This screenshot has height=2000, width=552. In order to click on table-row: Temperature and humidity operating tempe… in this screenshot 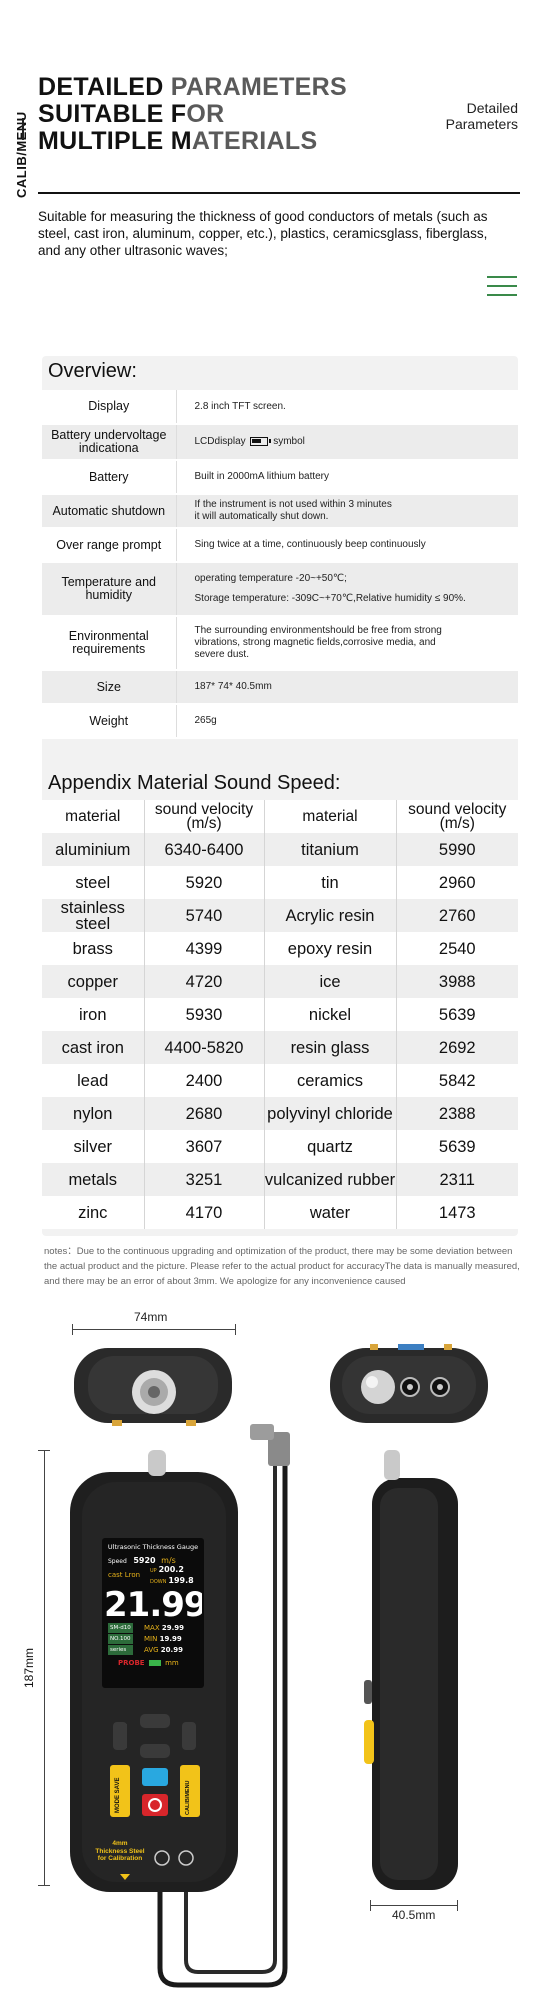, I will do `click(280, 589)`.